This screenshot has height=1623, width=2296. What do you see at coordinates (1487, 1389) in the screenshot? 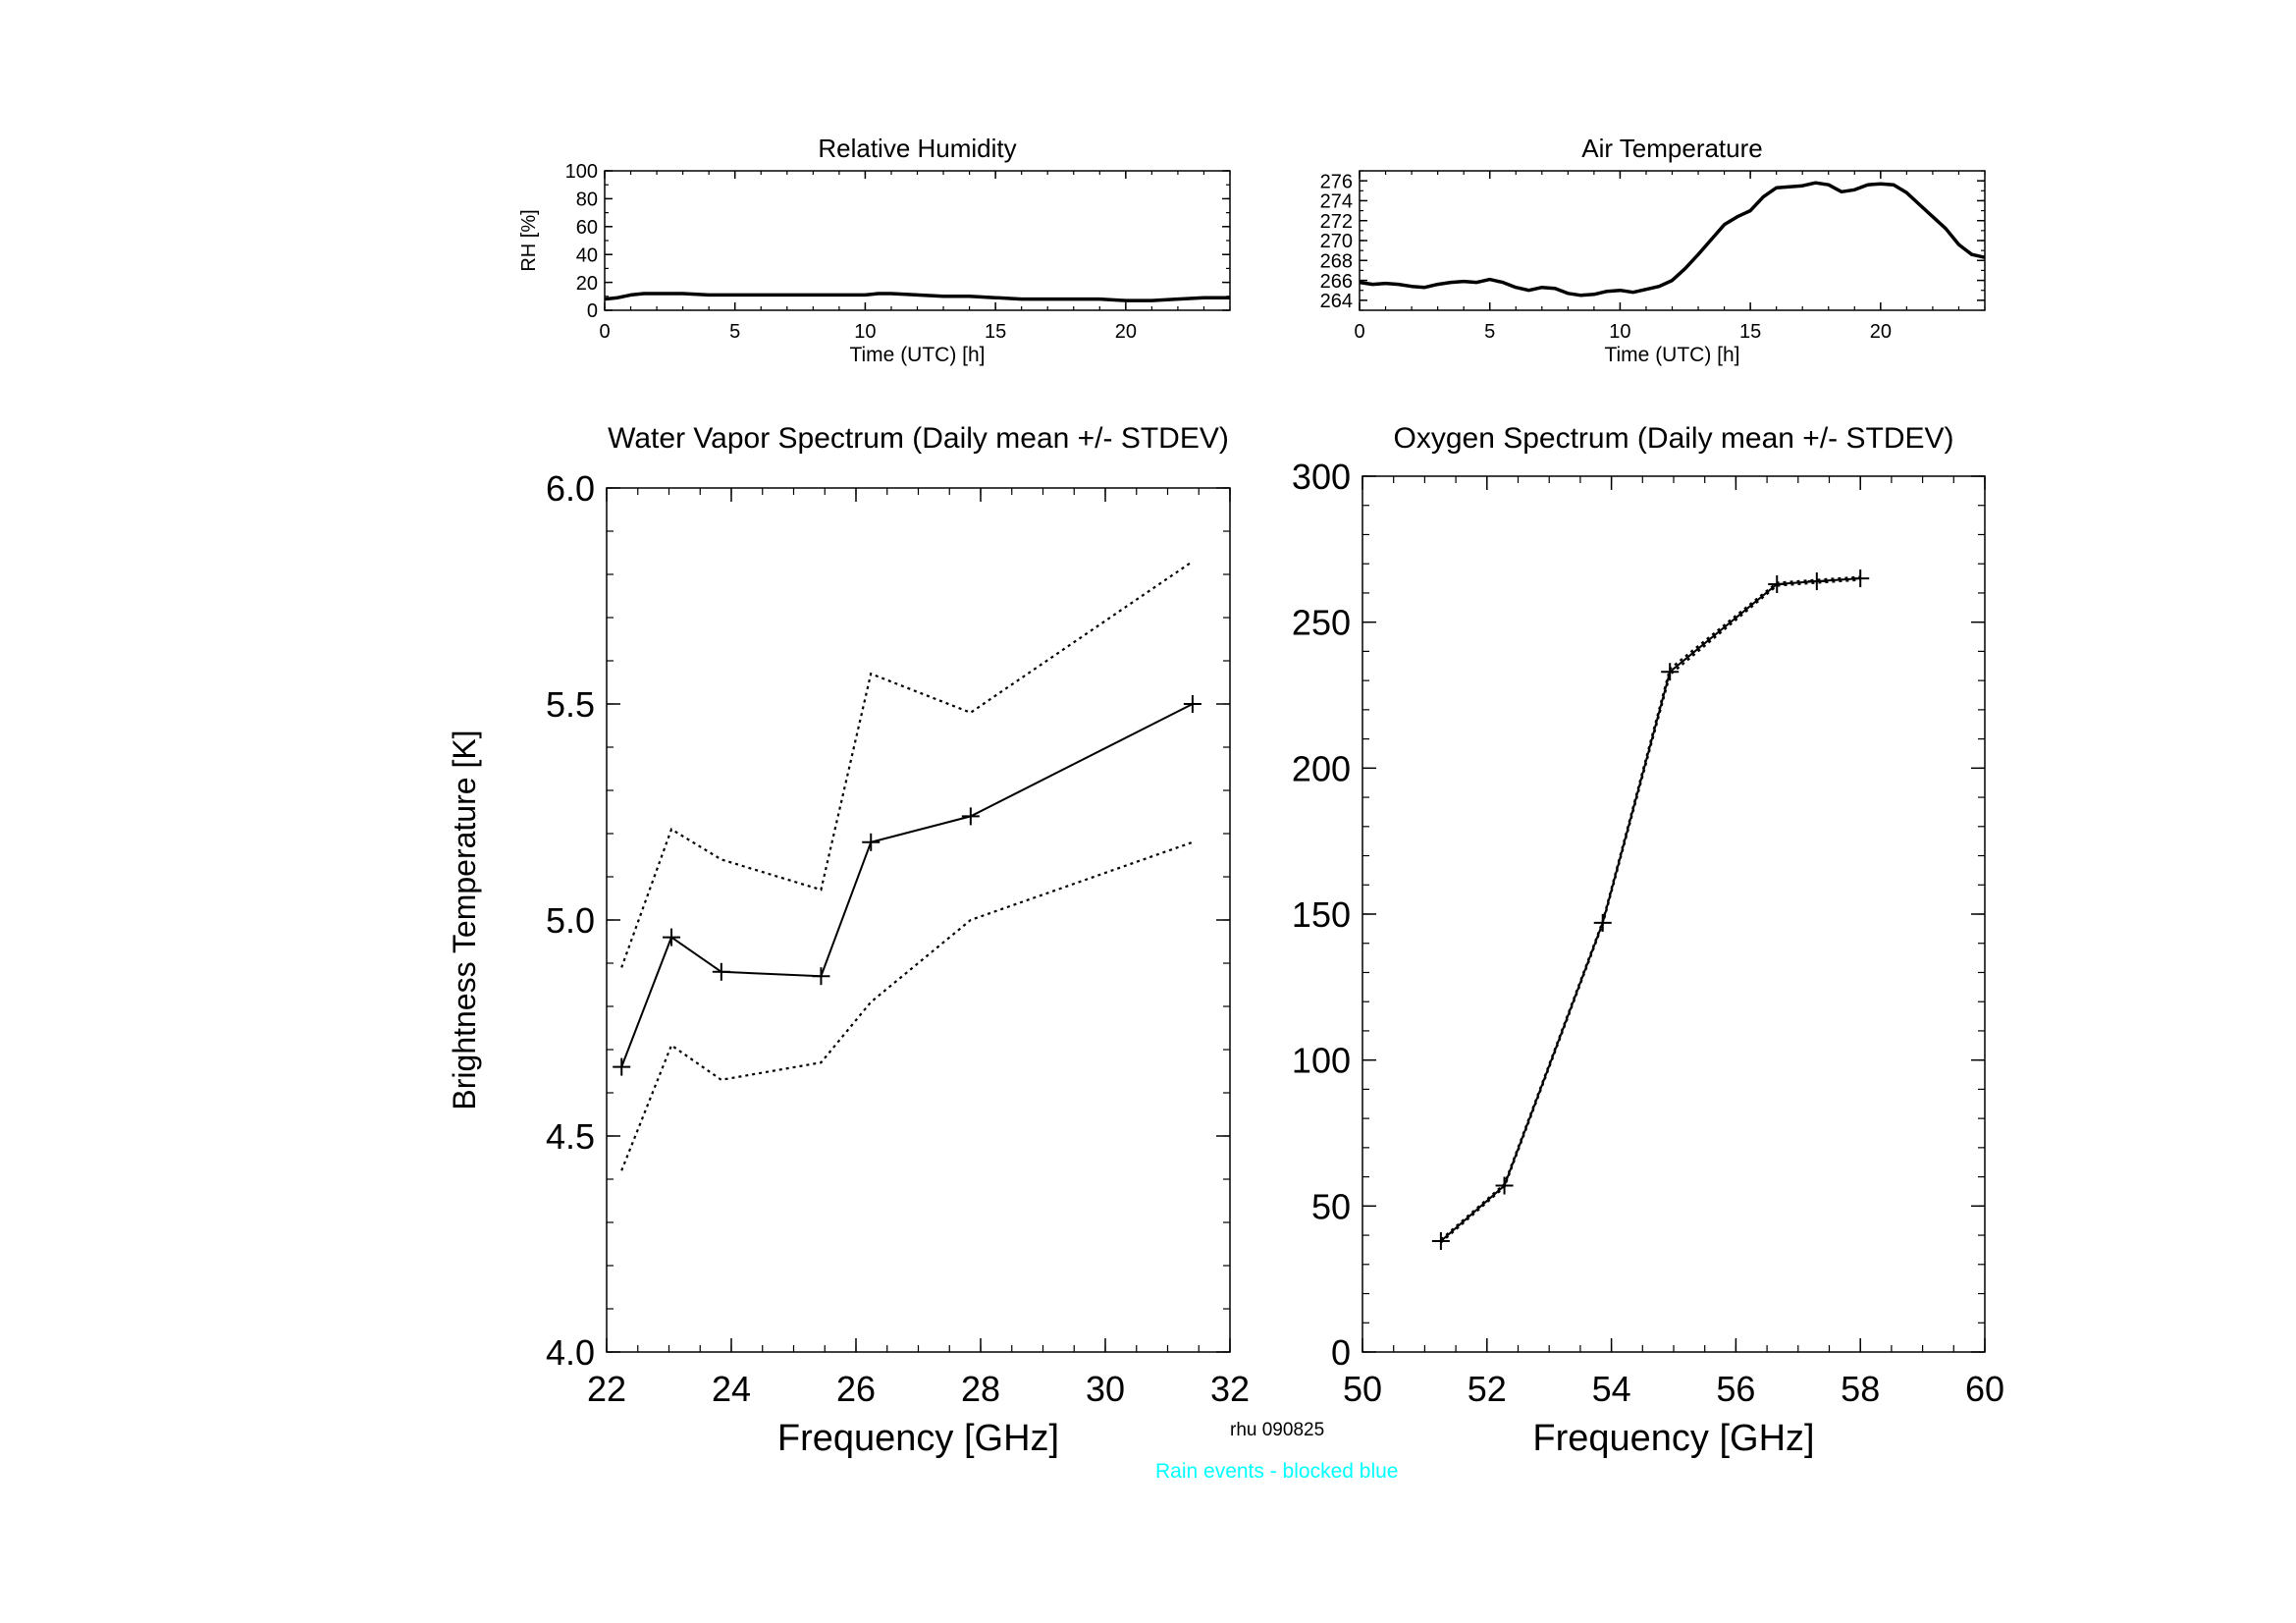
I see `x-tick-label: 52` at bounding box center [1487, 1389].